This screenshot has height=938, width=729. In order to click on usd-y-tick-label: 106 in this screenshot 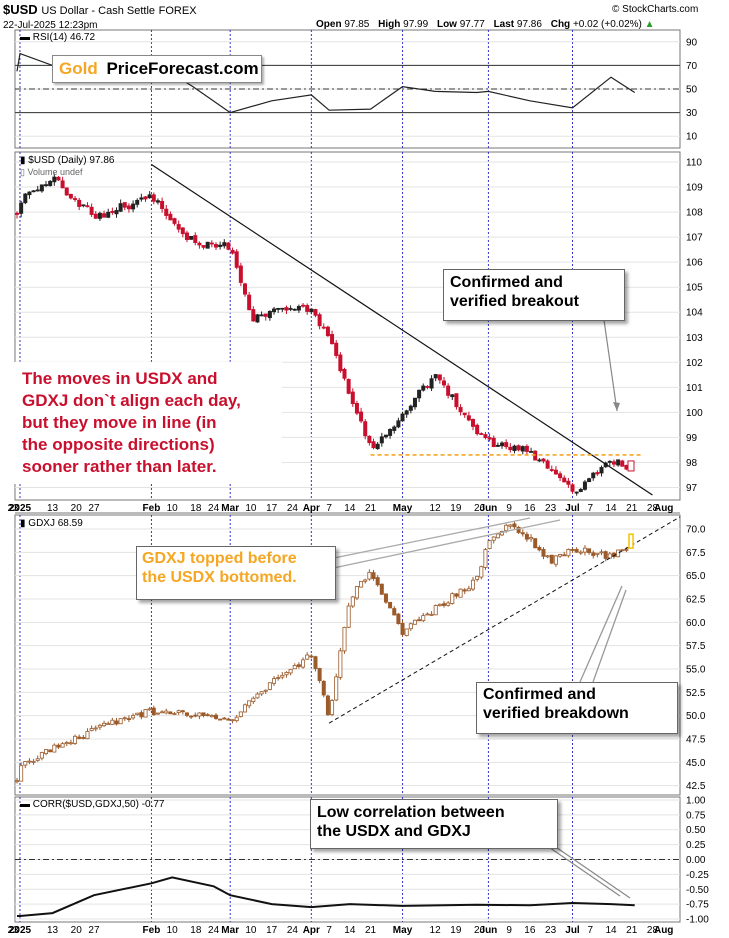, I will do `click(694, 263)`.